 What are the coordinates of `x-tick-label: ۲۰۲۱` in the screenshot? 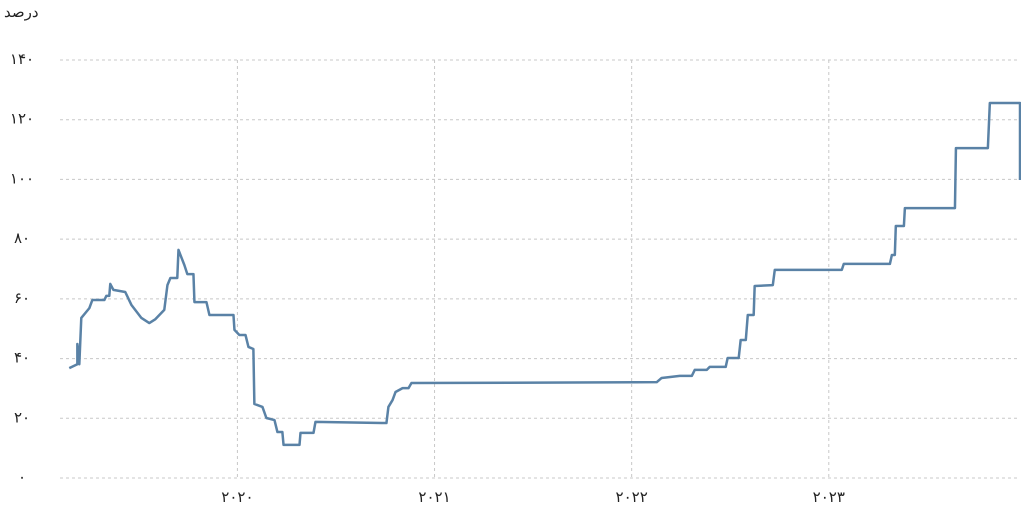 It's located at (434, 497).